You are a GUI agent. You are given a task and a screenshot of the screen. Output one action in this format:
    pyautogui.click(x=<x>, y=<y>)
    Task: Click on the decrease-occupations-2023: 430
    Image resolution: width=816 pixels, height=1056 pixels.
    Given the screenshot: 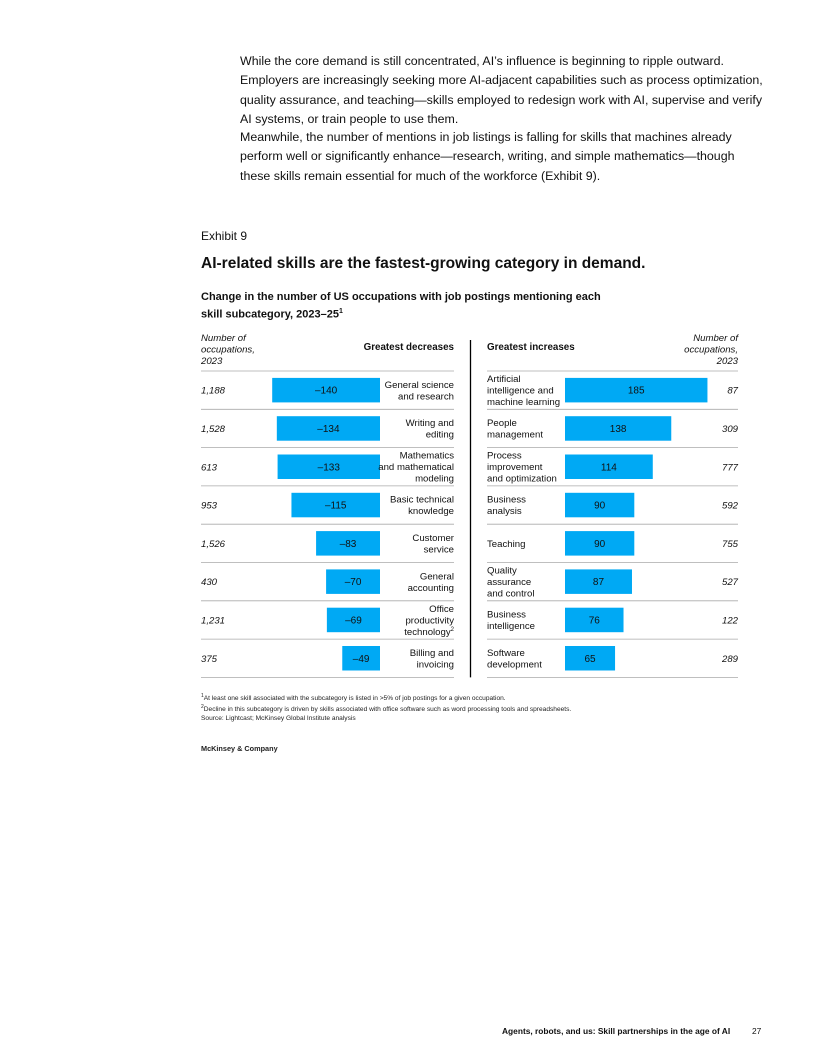 What is the action you would take?
    pyautogui.click(x=209, y=582)
    